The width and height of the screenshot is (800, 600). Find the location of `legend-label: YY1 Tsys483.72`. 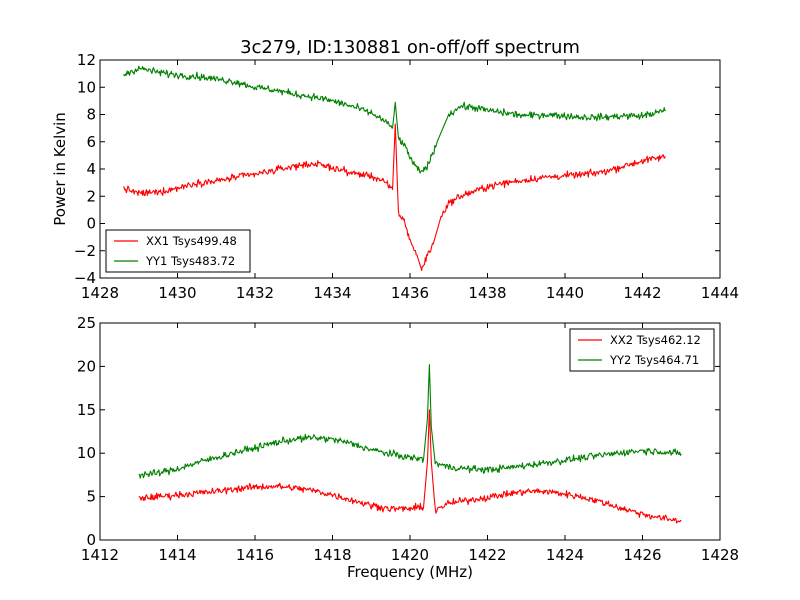

legend-label: YY1 Tsys483.72 is located at coordinates (190, 261).